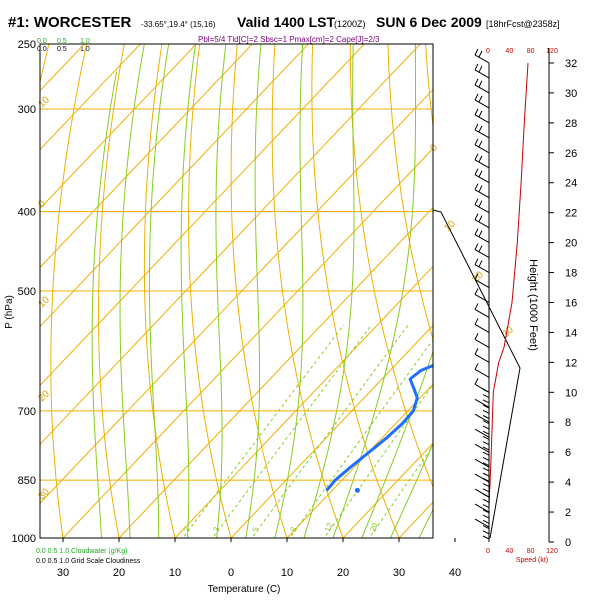 The height and width of the screenshot is (600, 600). I want to click on temperature-tick-label: 20, so click(343, 573).